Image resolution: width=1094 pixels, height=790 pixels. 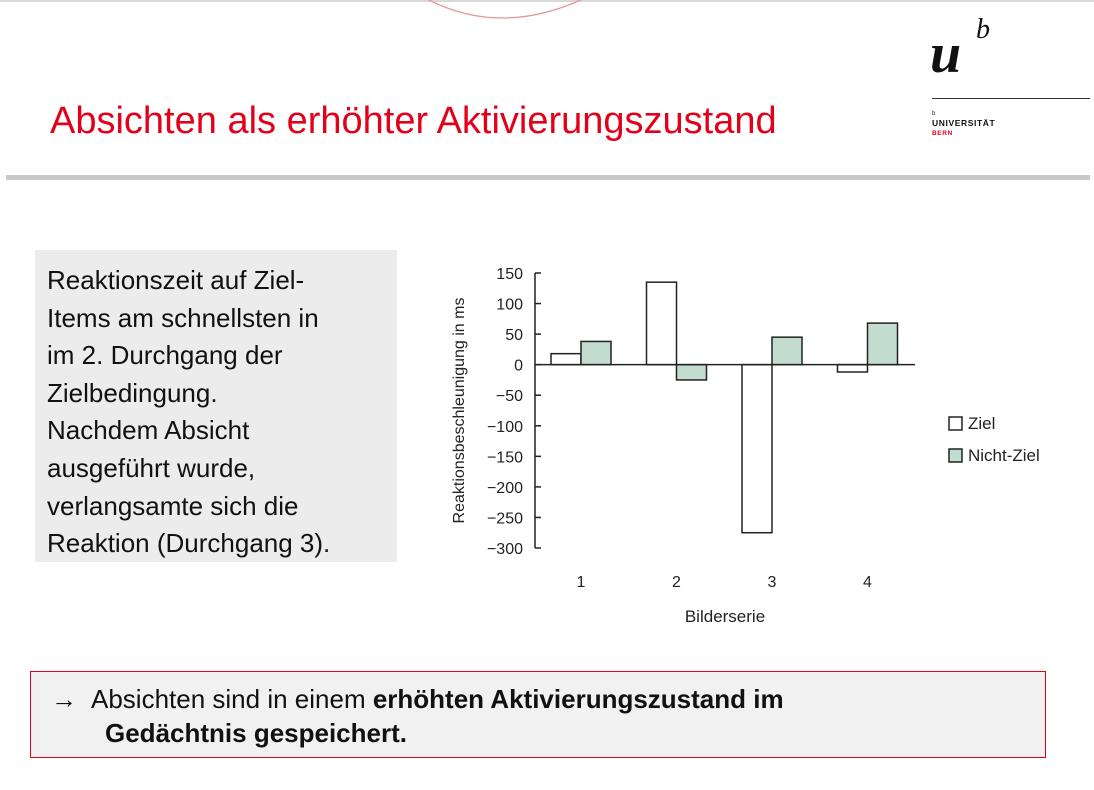 What do you see at coordinates (725, 616) in the screenshot?
I see `x-axis-label: Bilderserie` at bounding box center [725, 616].